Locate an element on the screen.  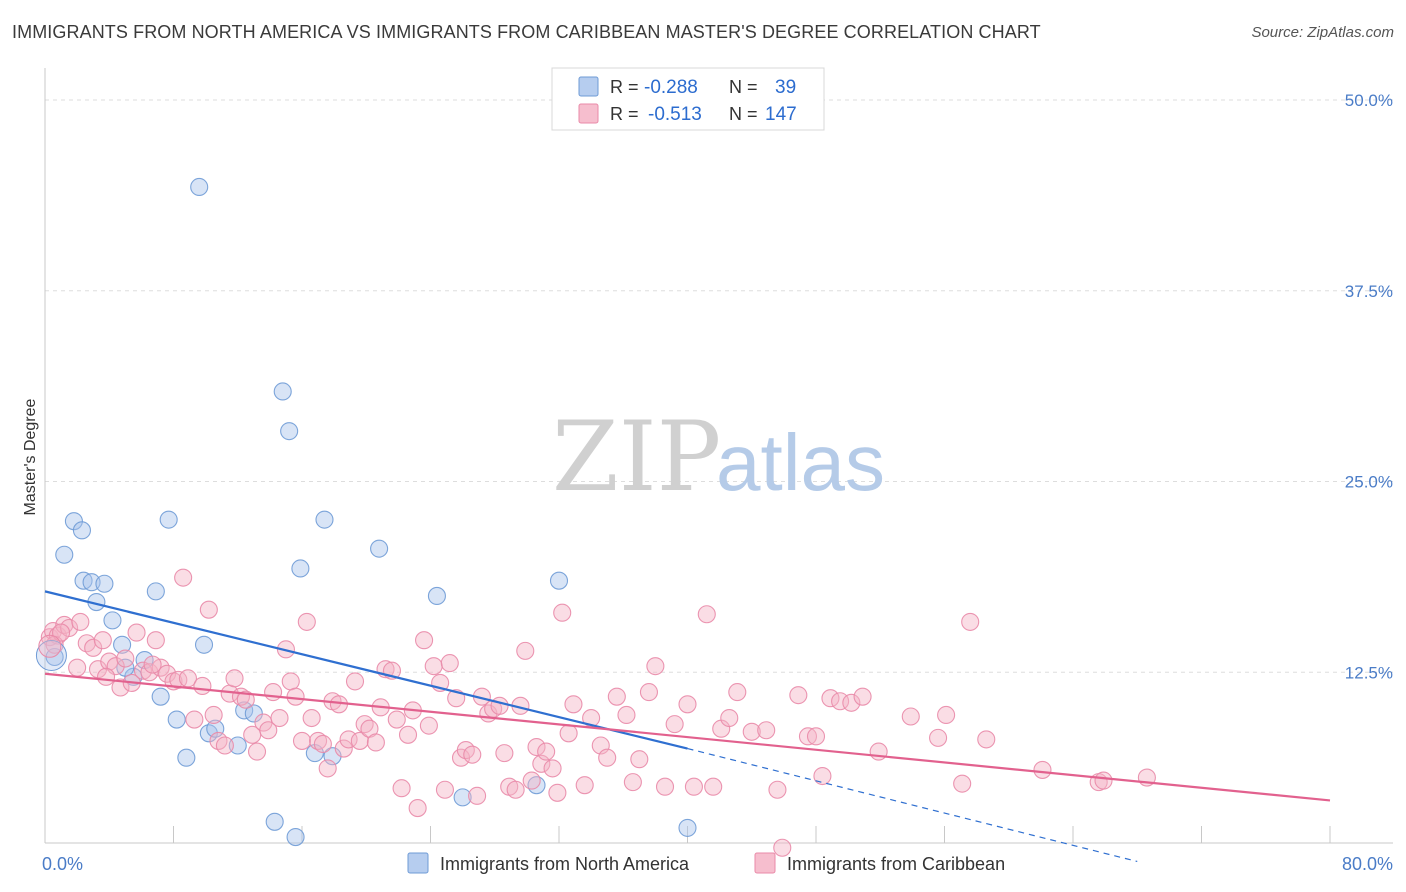
watermark: ZIP atlas is located at coordinates (718, 457).